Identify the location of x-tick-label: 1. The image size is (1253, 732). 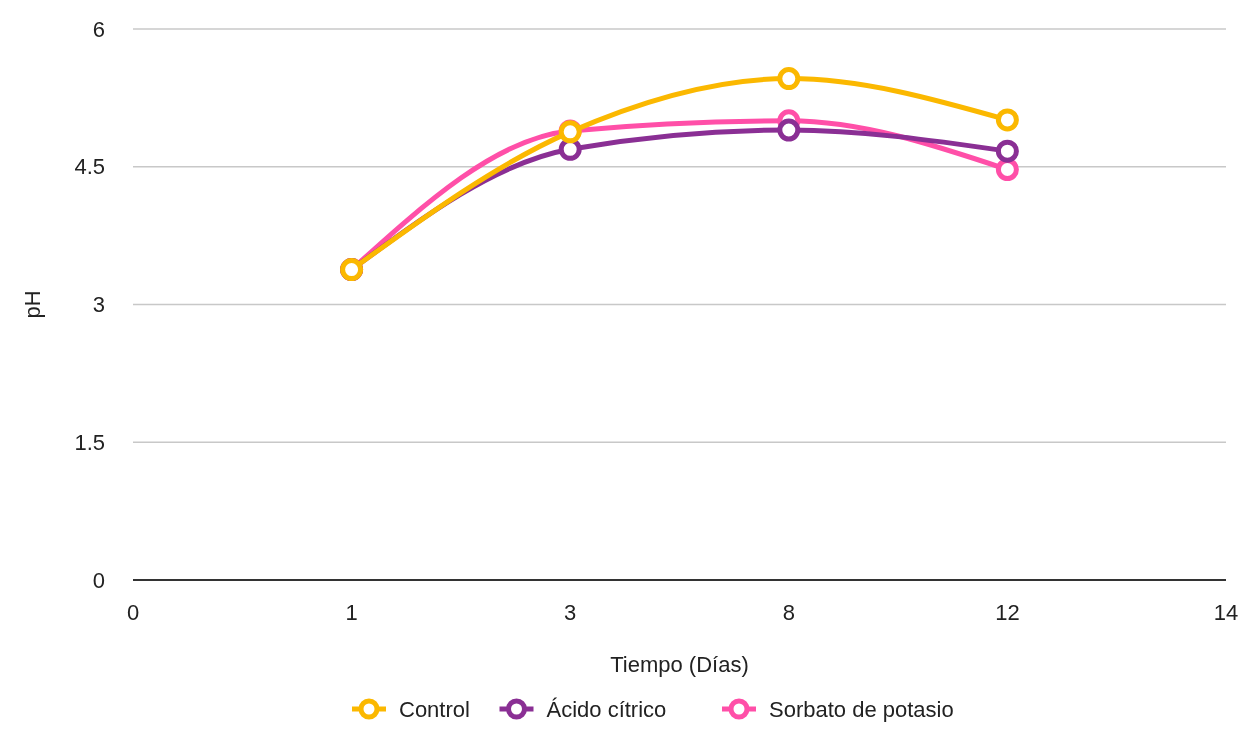
(351, 612).